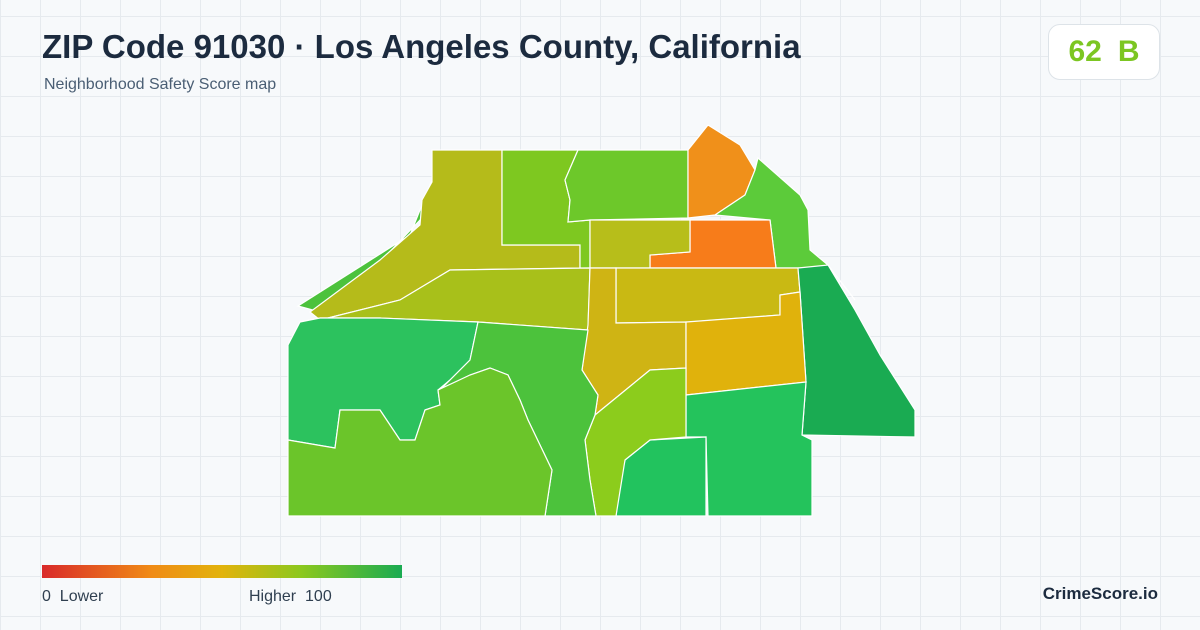 The image size is (1200, 630). Describe the element at coordinates (1128, 51) in the screenshot. I see `score-grade: B` at that location.